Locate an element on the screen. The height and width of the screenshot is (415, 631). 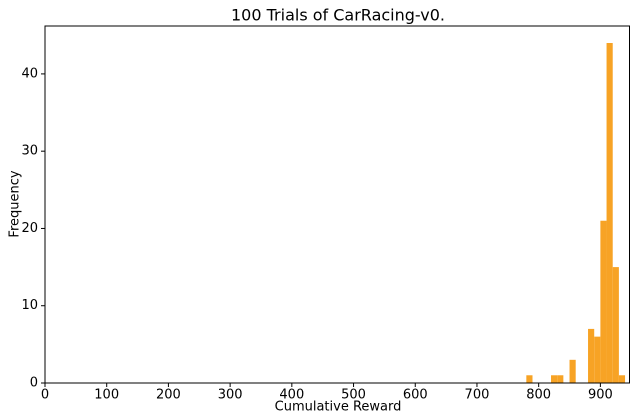
y-tick-label: 30 is located at coordinates (29, 151).